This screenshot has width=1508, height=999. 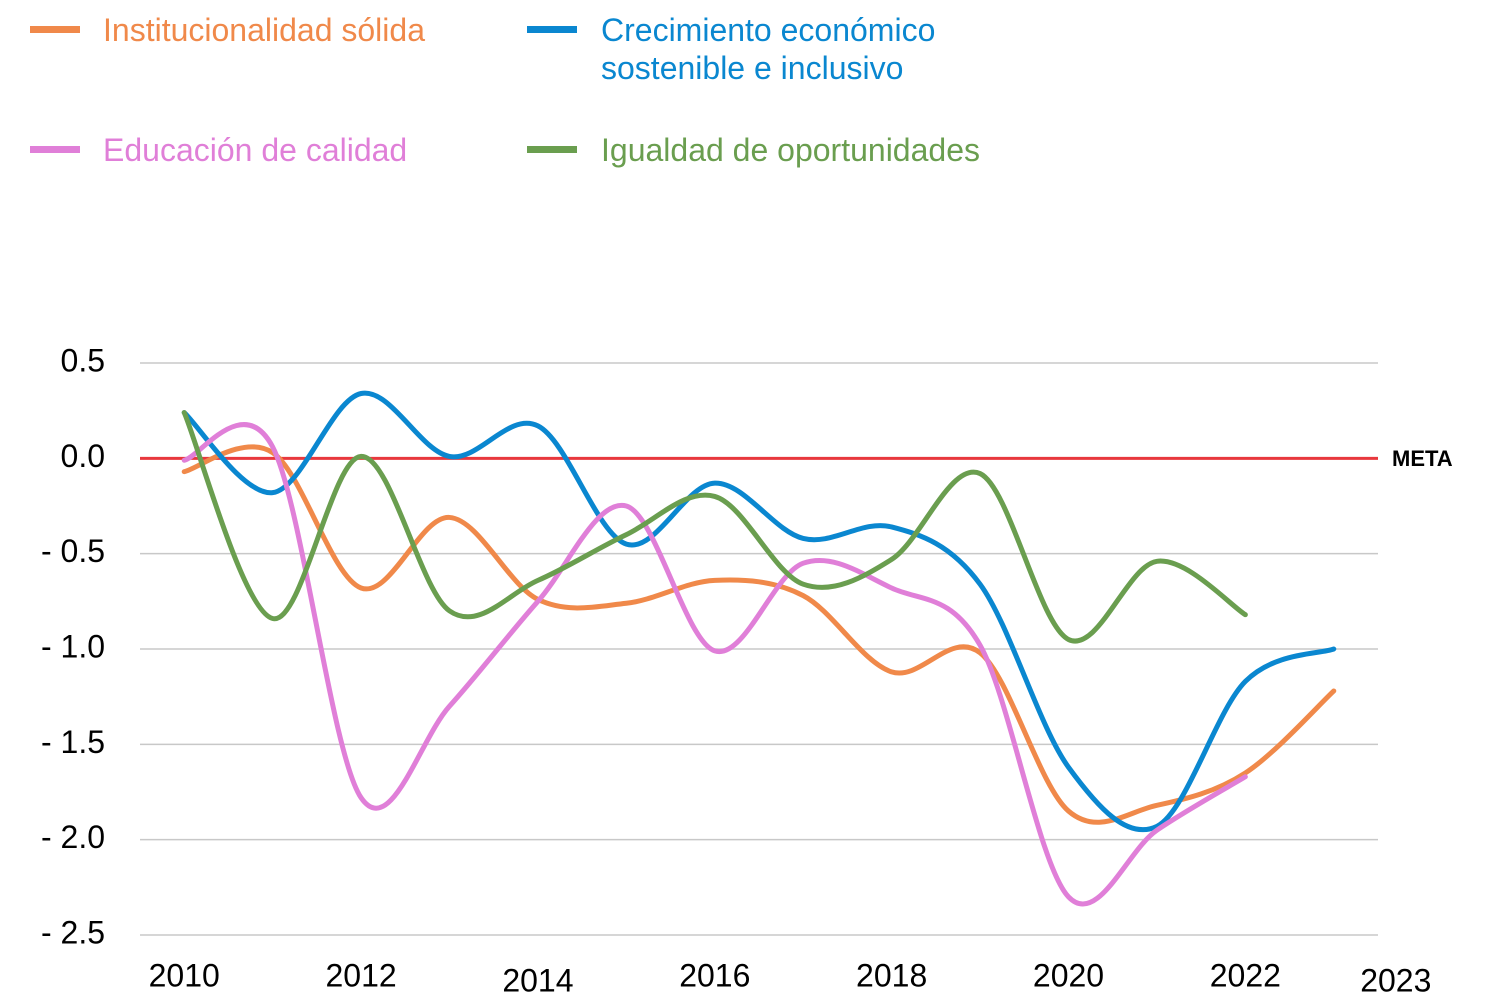 What do you see at coordinates (790, 150) in the screenshot?
I see `legend-label: Igualdad de oportunidades` at bounding box center [790, 150].